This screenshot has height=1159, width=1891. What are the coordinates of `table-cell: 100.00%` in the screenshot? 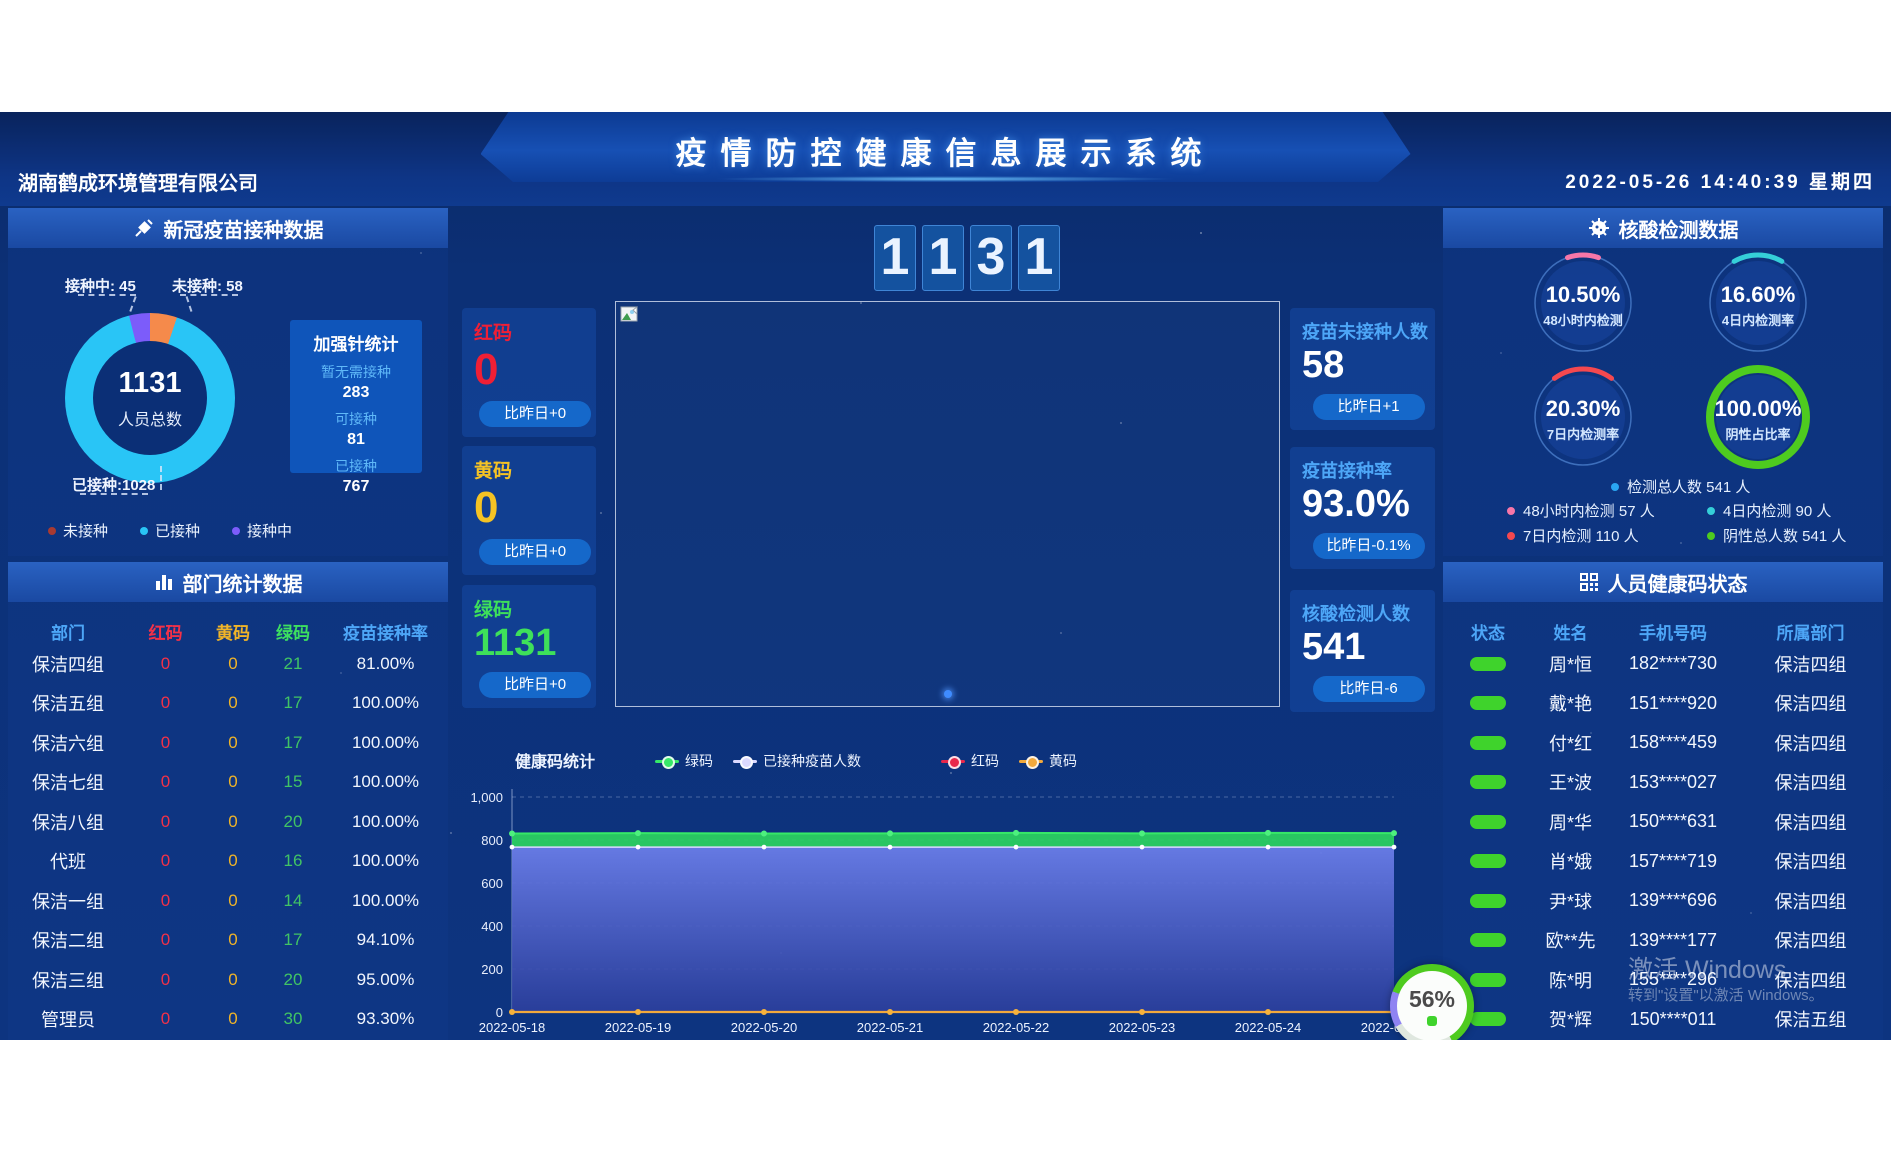 It's located at (385, 900).